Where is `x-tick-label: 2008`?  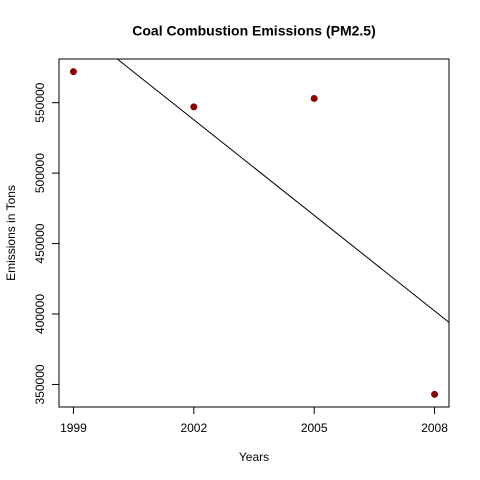 x-tick-label: 2008 is located at coordinates (434, 428).